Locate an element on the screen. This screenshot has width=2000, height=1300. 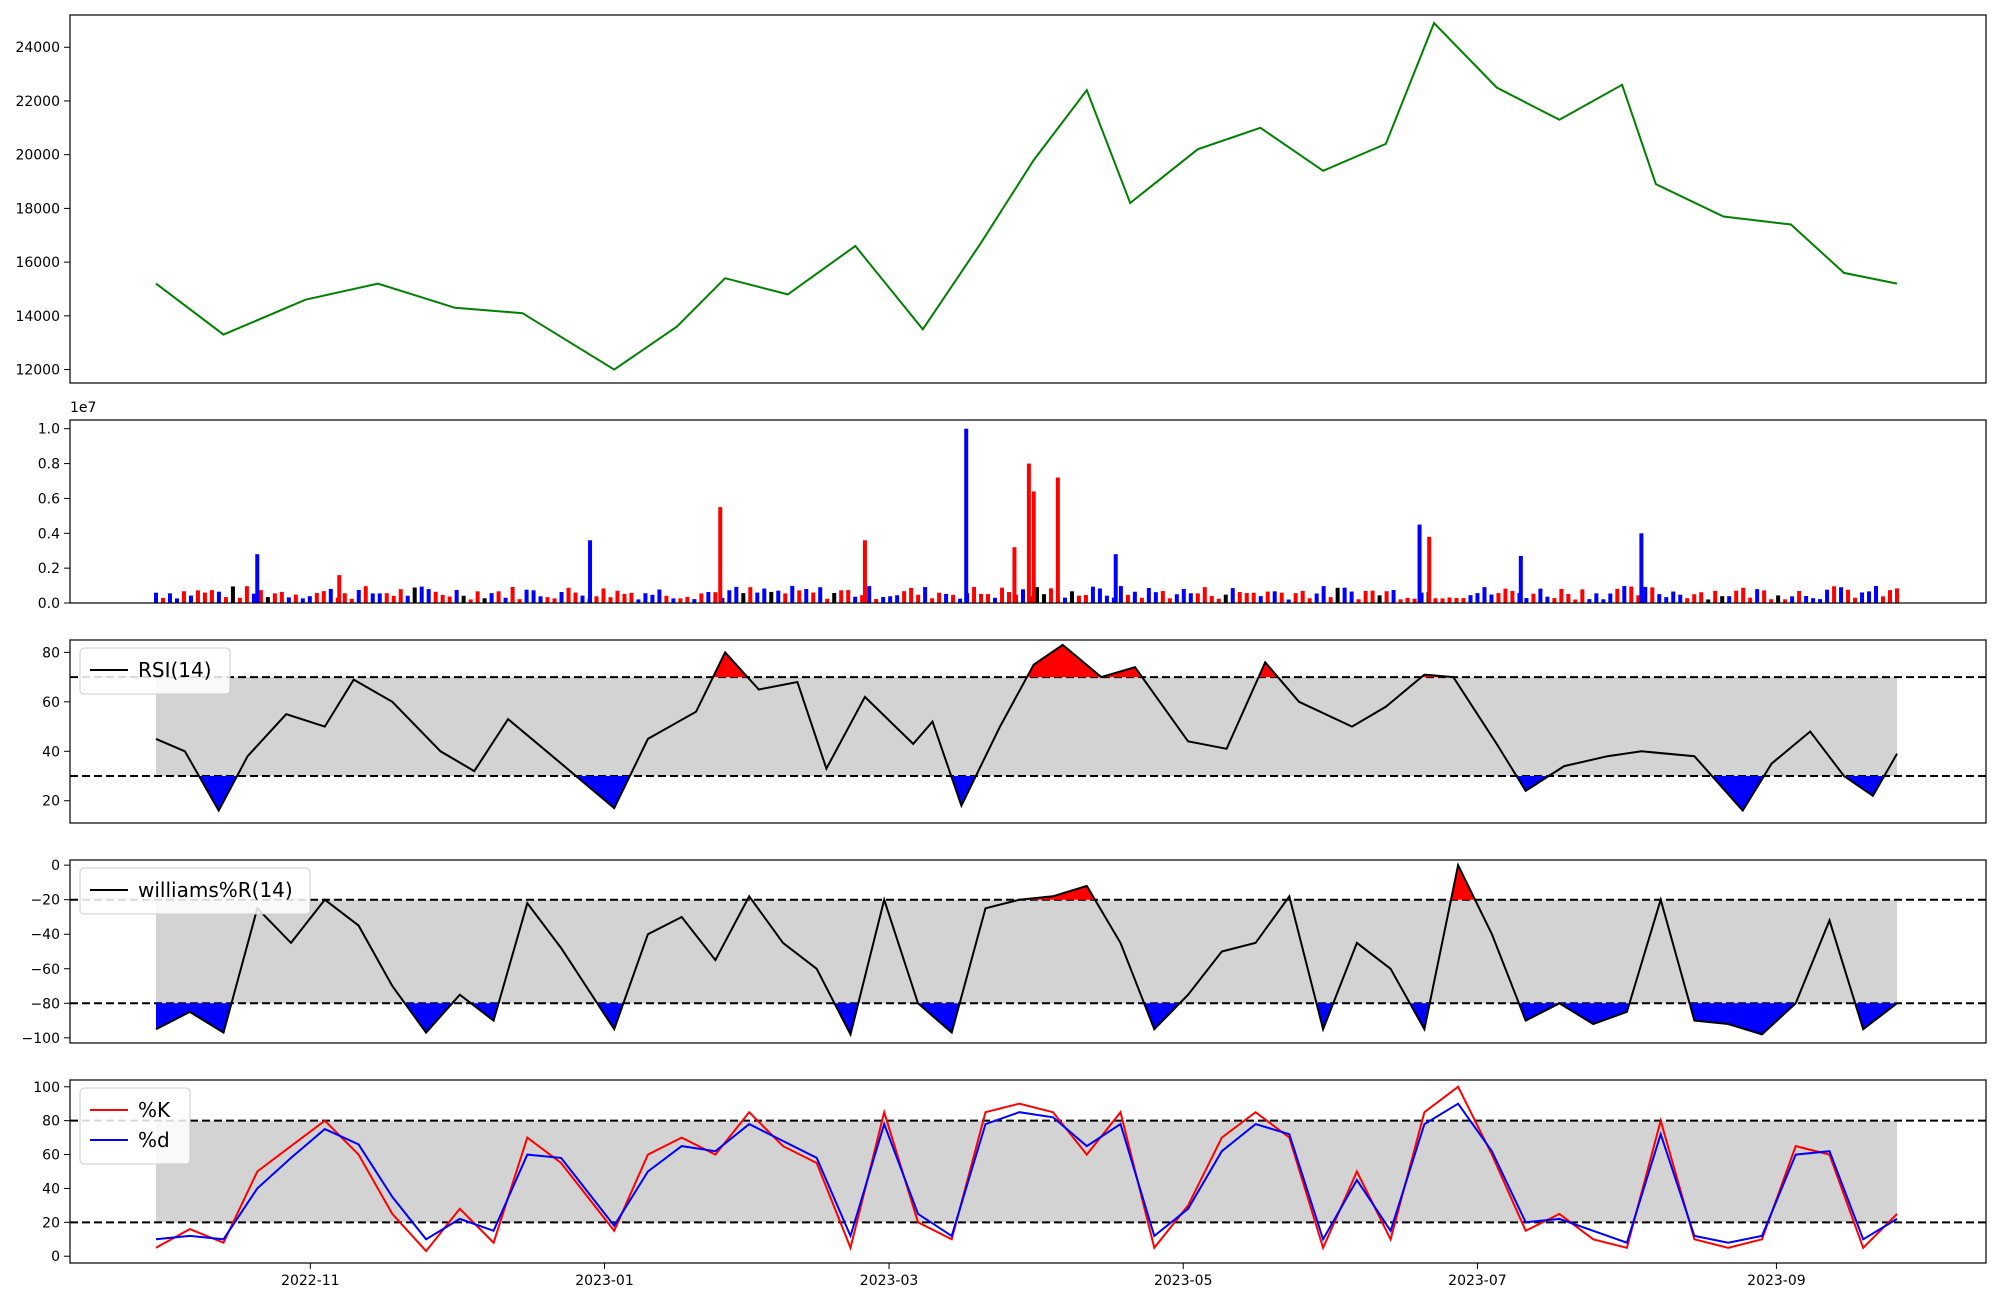
y-tick-label-rsi: 40 is located at coordinates (51, 752).